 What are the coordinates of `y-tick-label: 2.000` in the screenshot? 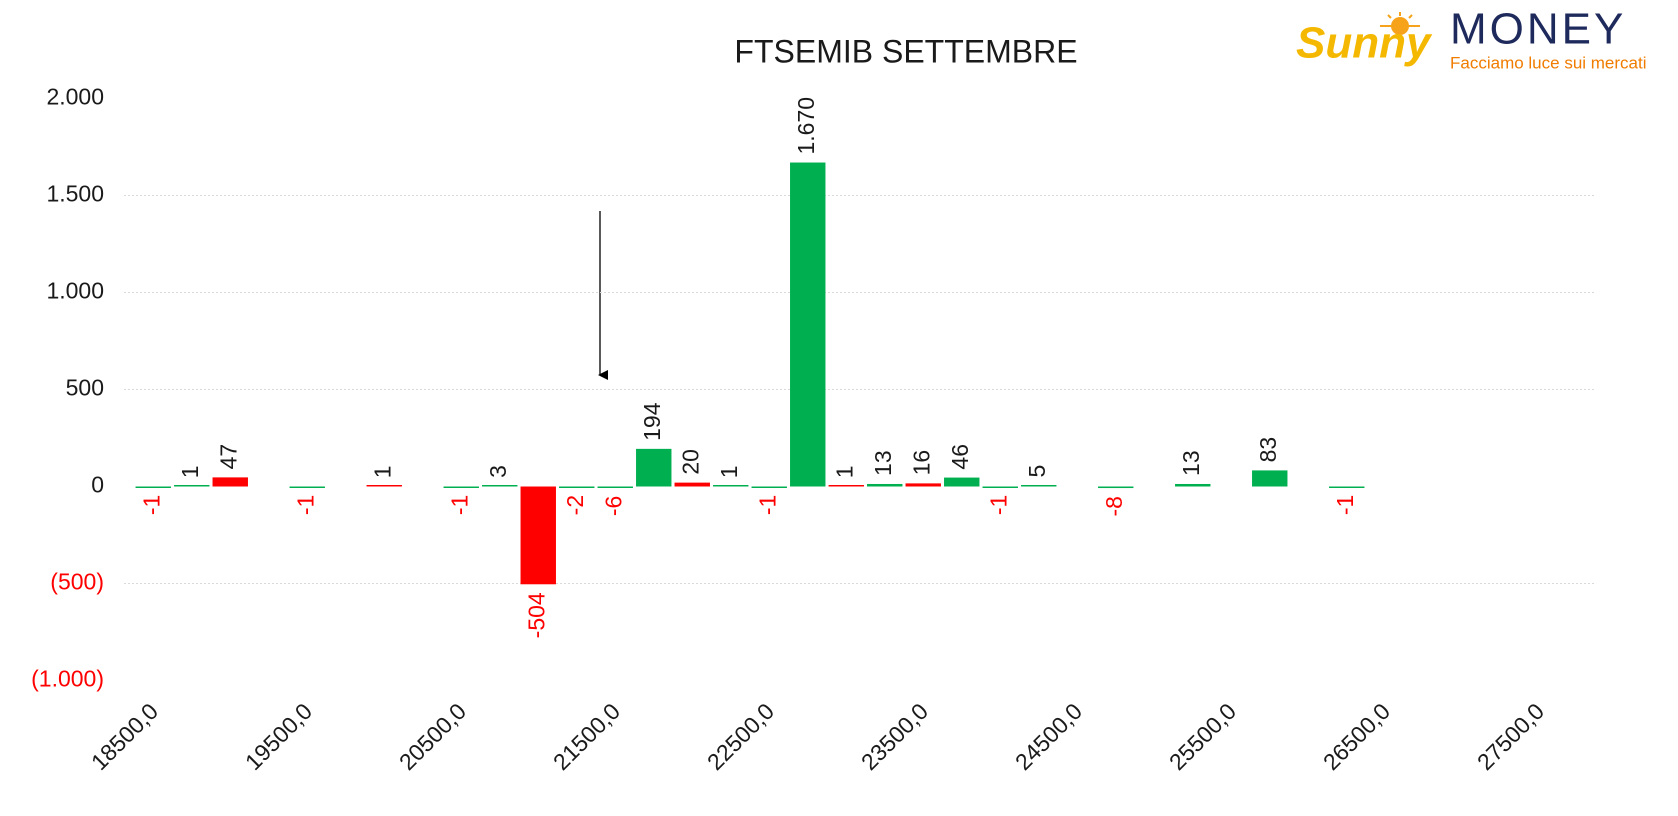 It's located at (75, 97).